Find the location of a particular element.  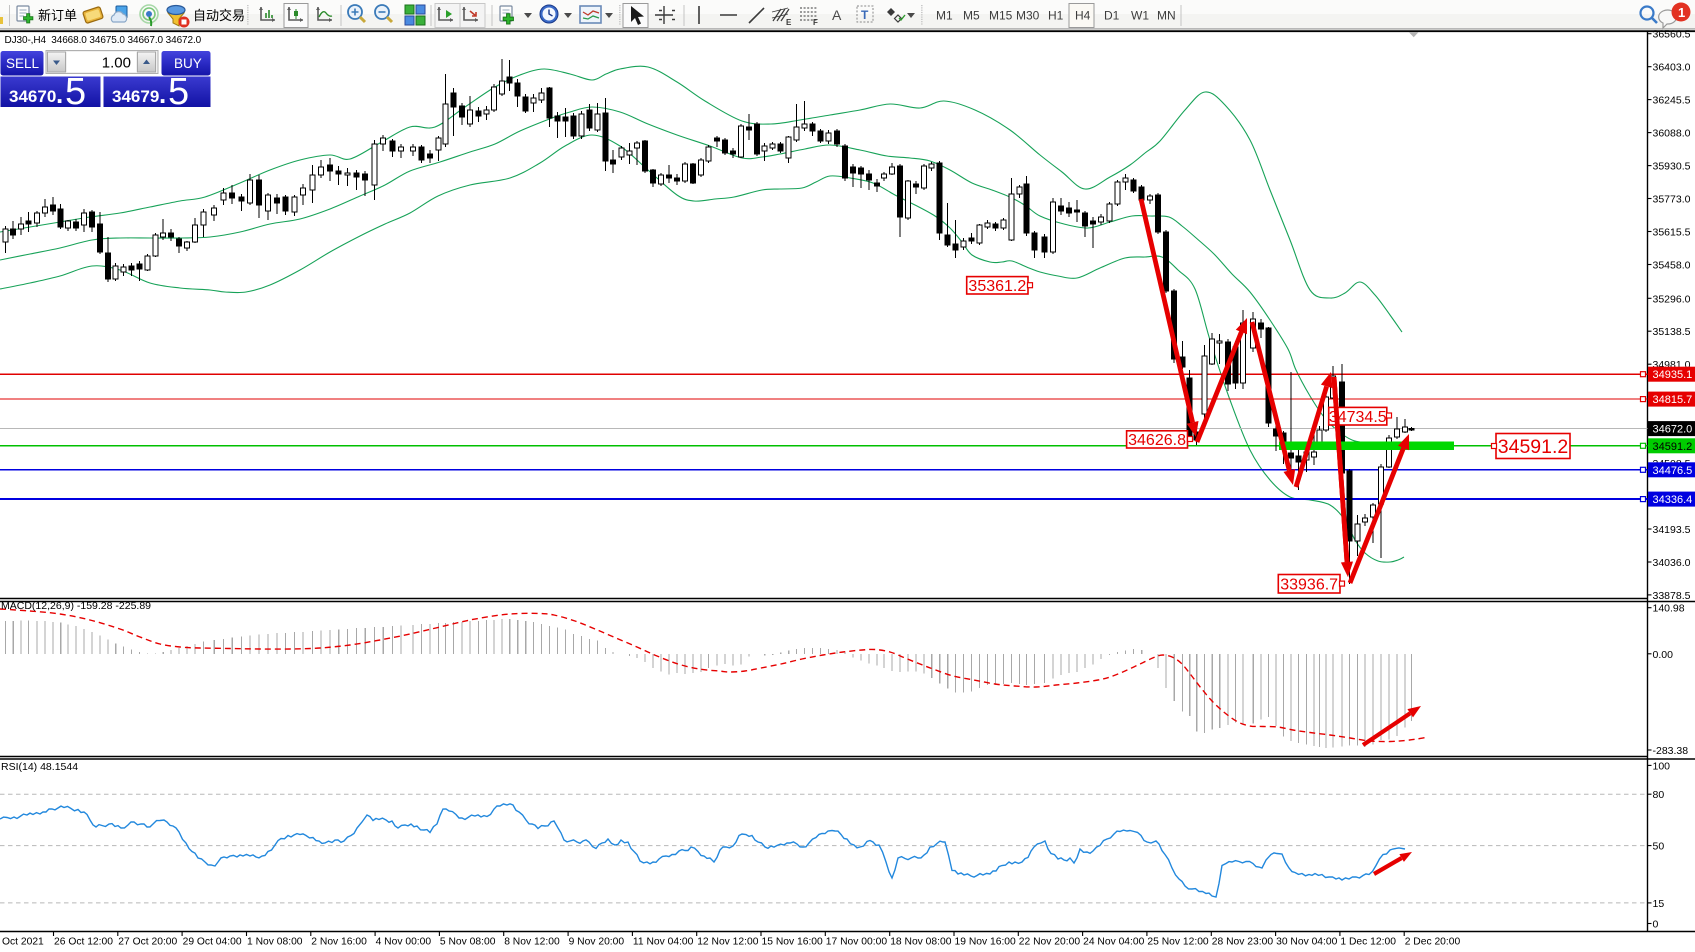

svg-text: M15 is located at coordinates (1001, 16).